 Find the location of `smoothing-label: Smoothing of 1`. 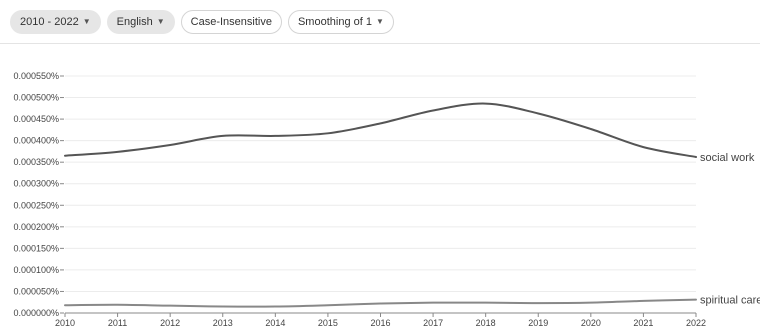

smoothing-label: Smoothing of 1 is located at coordinates (334, 22).